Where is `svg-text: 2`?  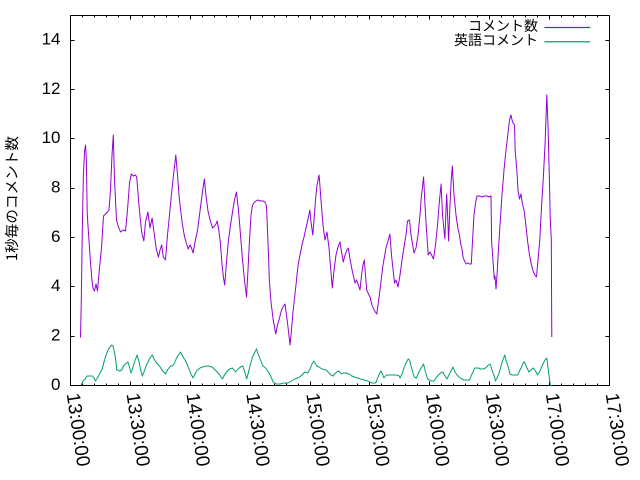 svg-text: 2 is located at coordinates (55, 335).